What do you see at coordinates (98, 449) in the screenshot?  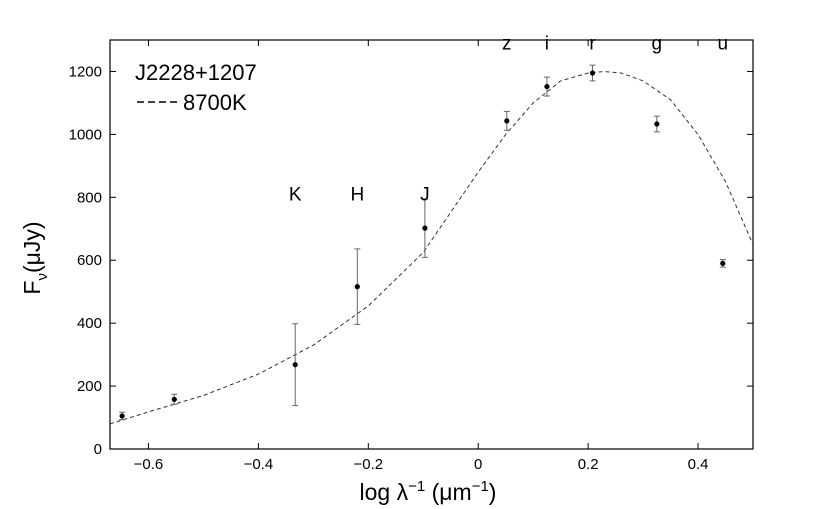 I see `y-tick-label: 0` at bounding box center [98, 449].